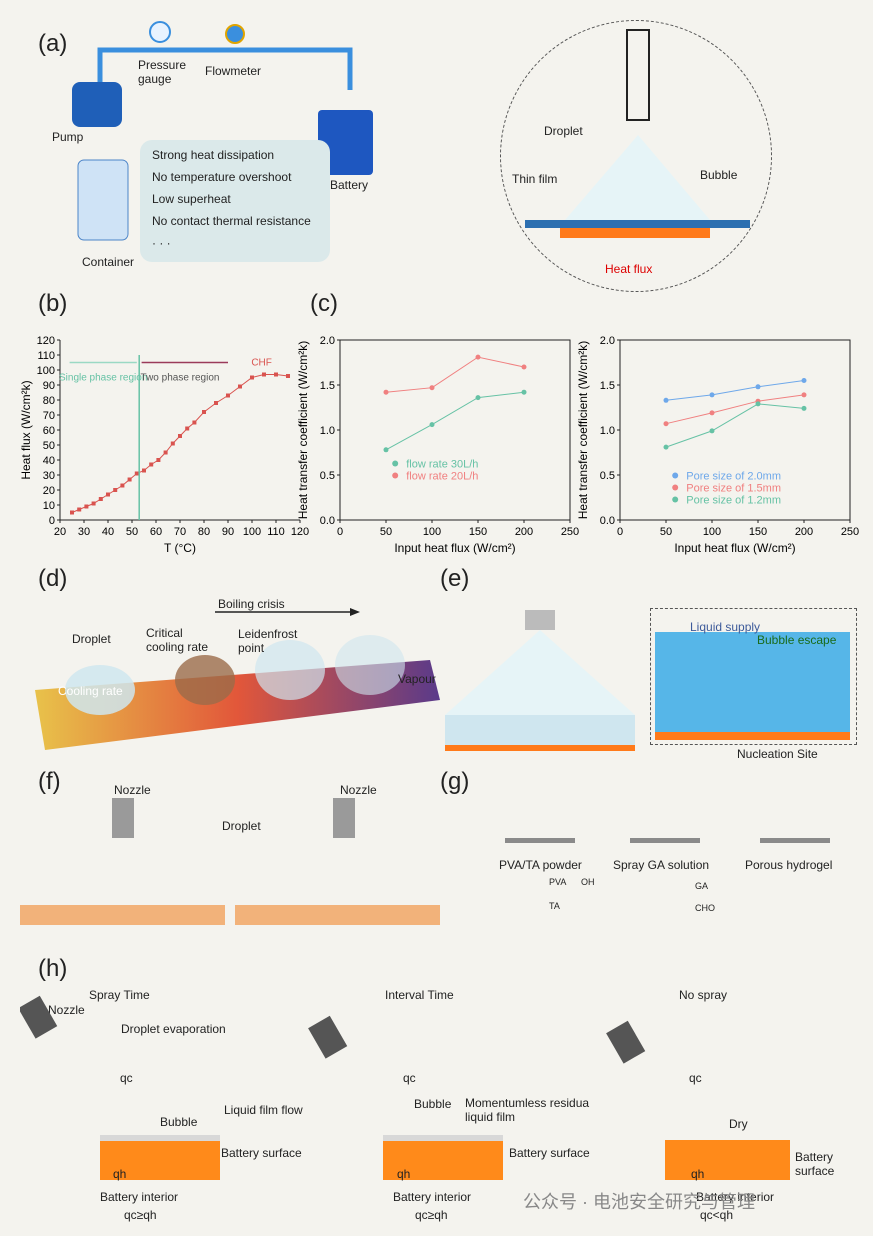 The height and width of the screenshot is (1236, 873). Describe the element at coordinates (789, 865) in the screenshot. I see `porous-hydrogel-label: Porous hydrogel` at that location.